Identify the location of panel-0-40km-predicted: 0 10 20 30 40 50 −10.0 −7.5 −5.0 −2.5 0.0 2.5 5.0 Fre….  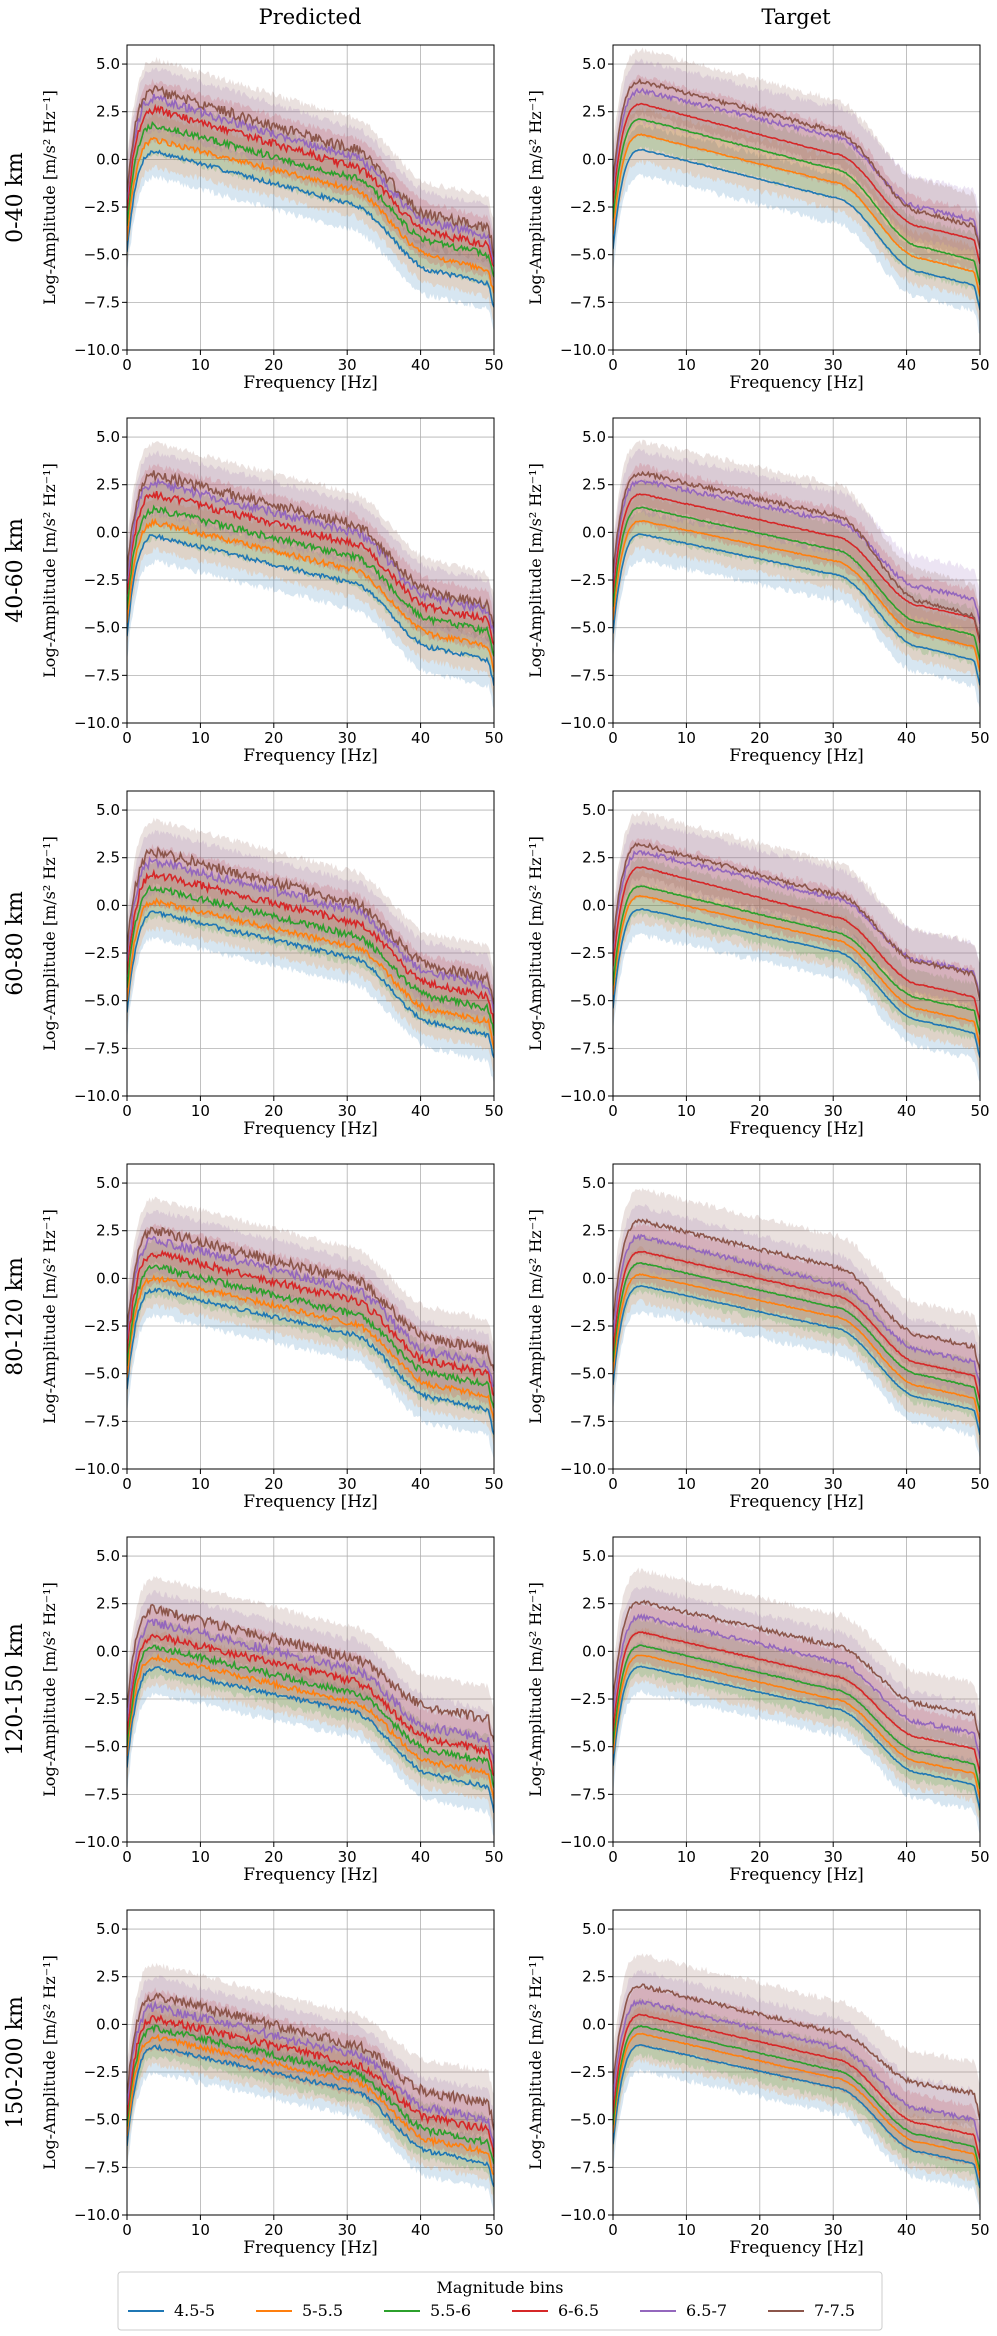
(253, 218).